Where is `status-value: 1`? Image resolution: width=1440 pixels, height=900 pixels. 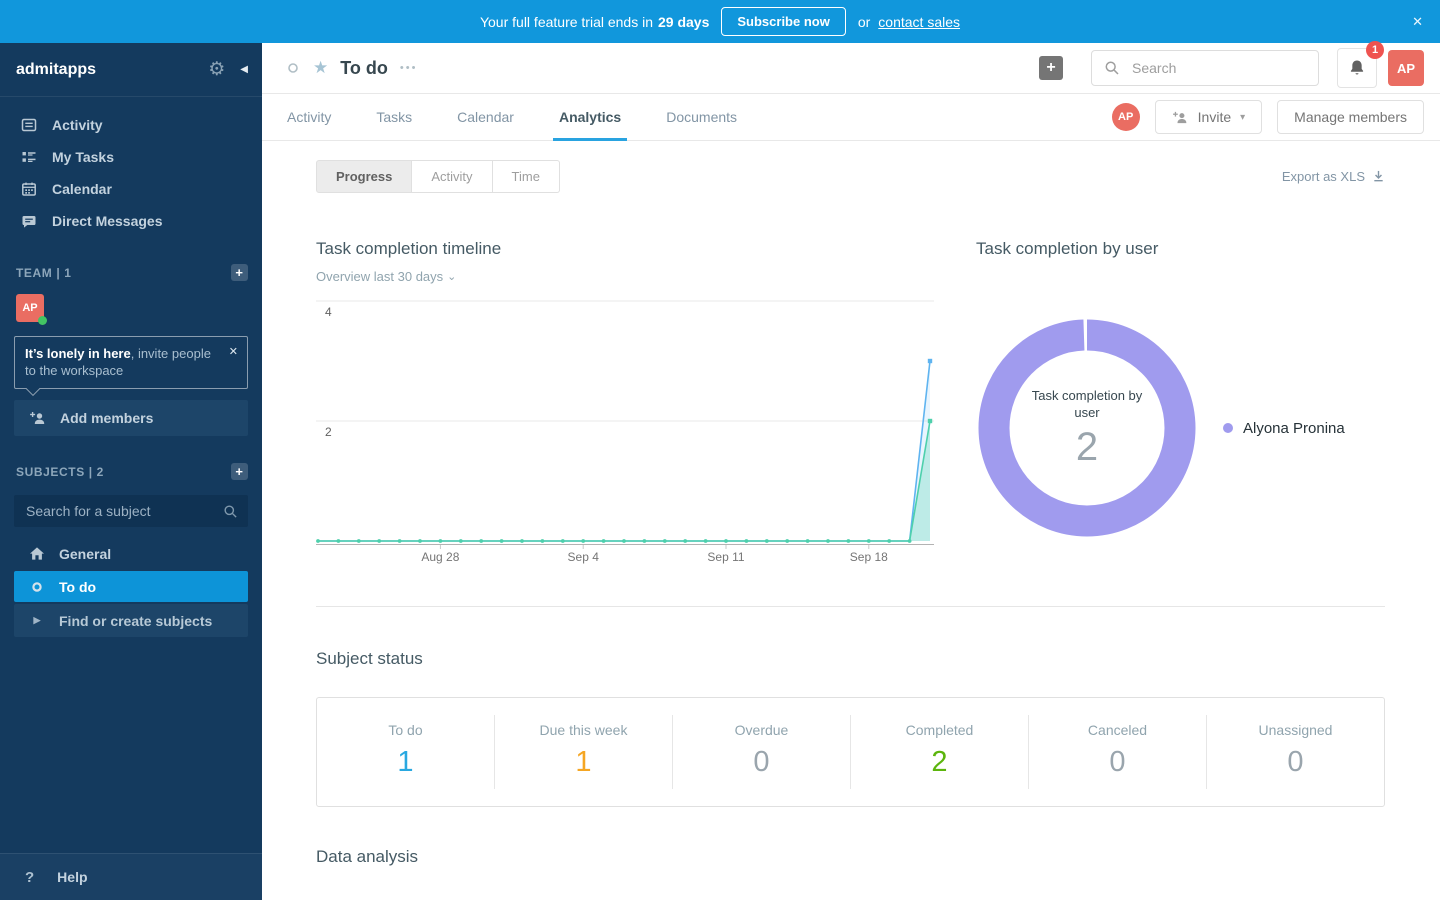
status-value: 1 is located at coordinates (405, 762).